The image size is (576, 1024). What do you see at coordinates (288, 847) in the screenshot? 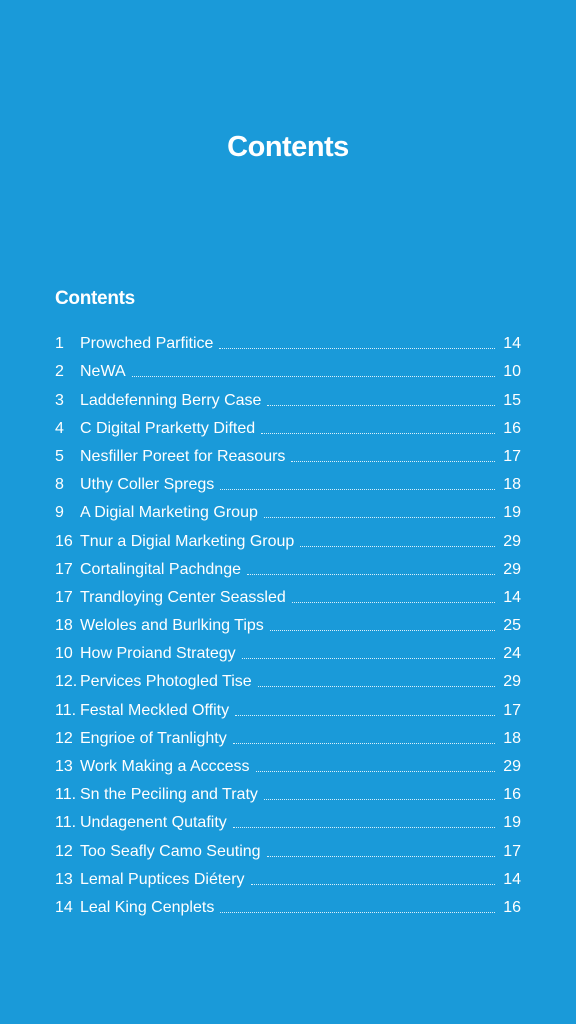
I see `toc-entry: 12 Too Seafly Camo Seuting 17` at bounding box center [288, 847].